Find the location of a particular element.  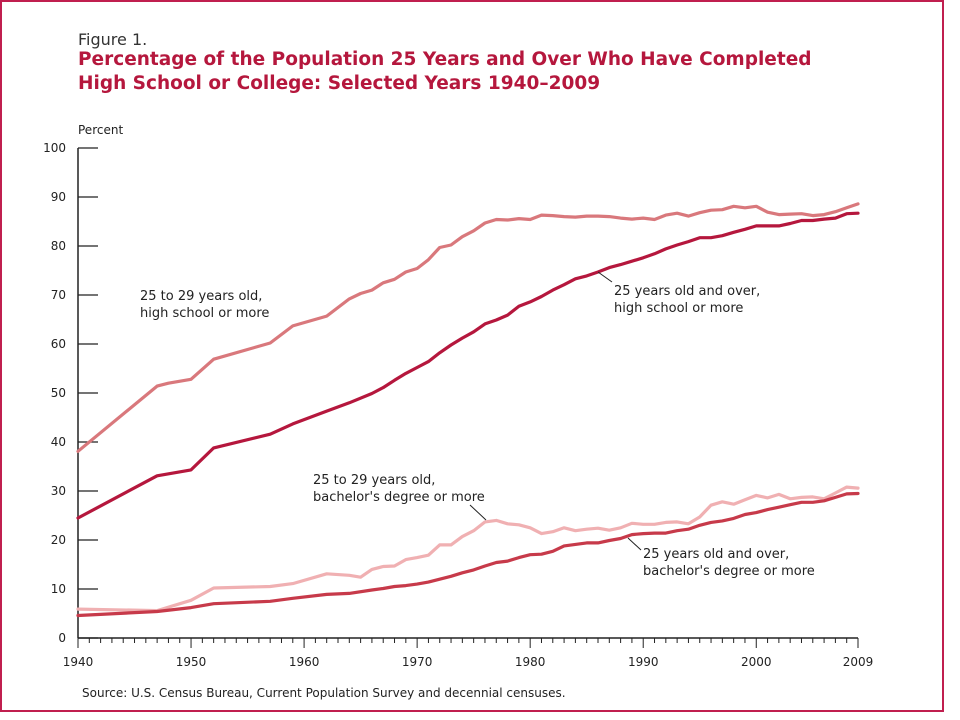

series-line-ba_25_over is located at coordinates (468, 554).